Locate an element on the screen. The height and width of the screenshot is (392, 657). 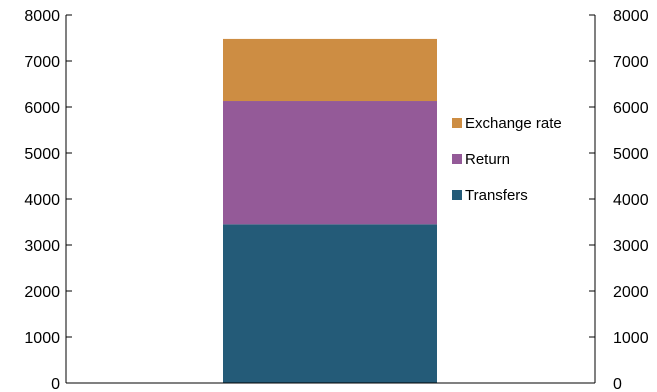
right-y-axis-ticks: 0 1000 2000 3000 4000 5000 6000 7000 8000 is located at coordinates (619, 200).